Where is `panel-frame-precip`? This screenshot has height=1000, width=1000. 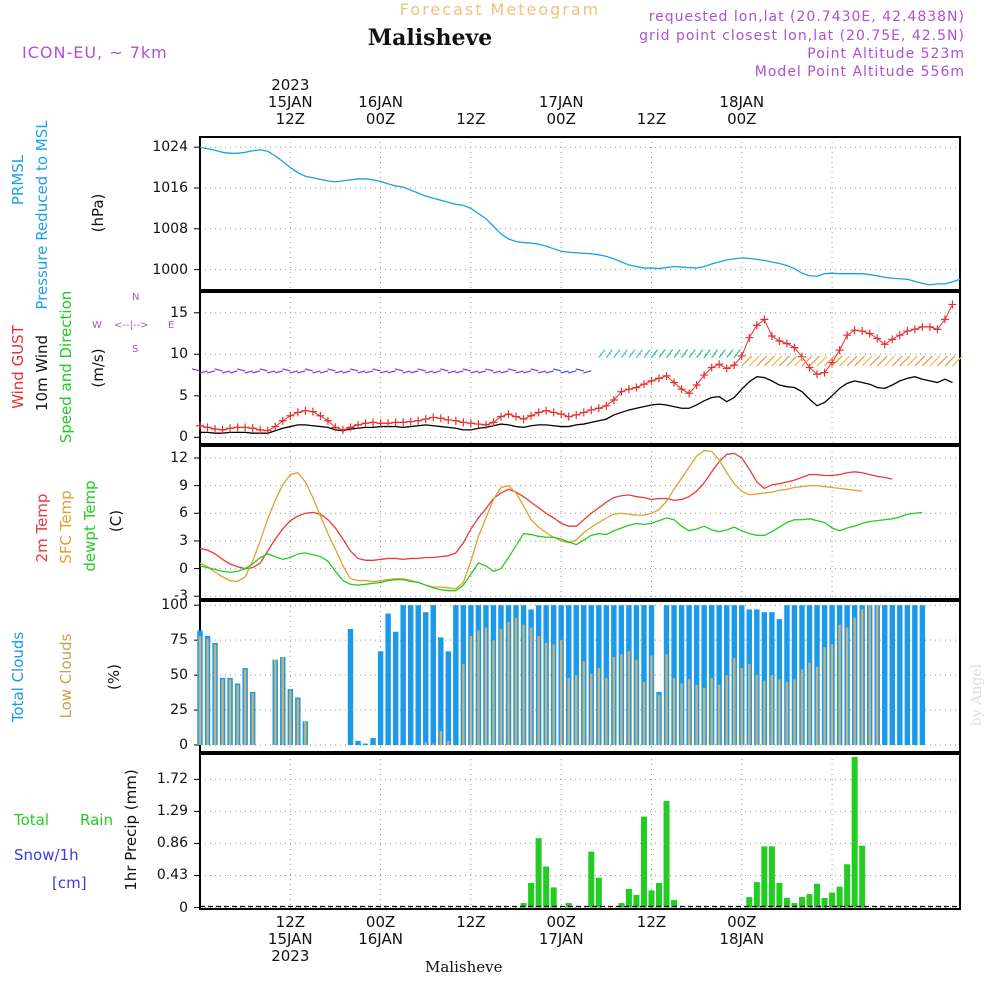 panel-frame-precip is located at coordinates (580, 831).